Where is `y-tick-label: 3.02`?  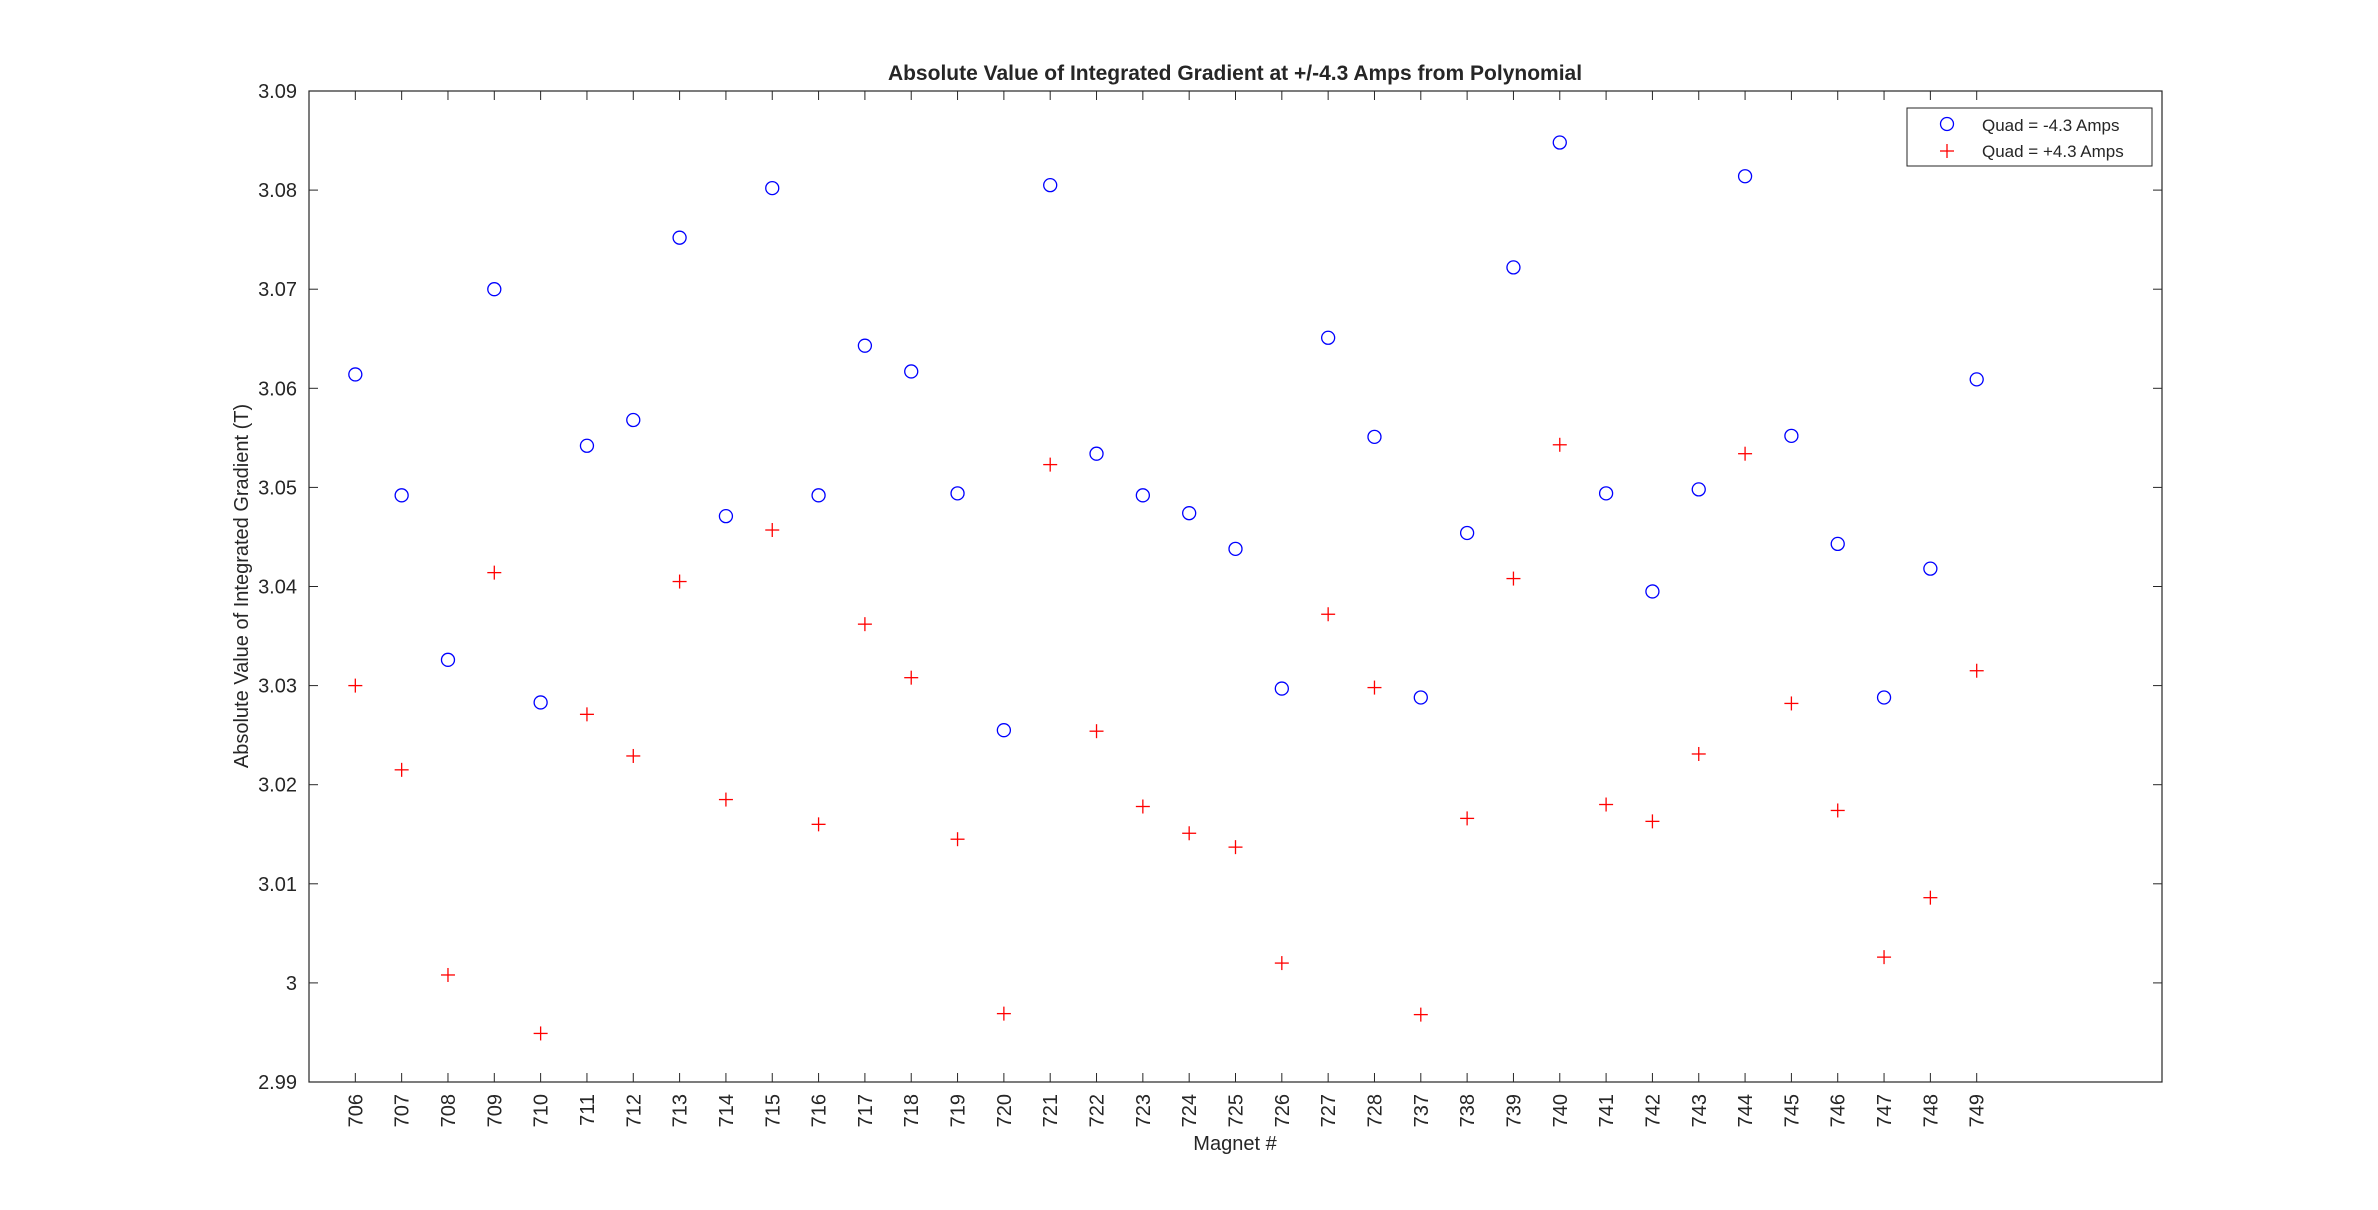
y-tick-label: 3.02 is located at coordinates (277, 786).